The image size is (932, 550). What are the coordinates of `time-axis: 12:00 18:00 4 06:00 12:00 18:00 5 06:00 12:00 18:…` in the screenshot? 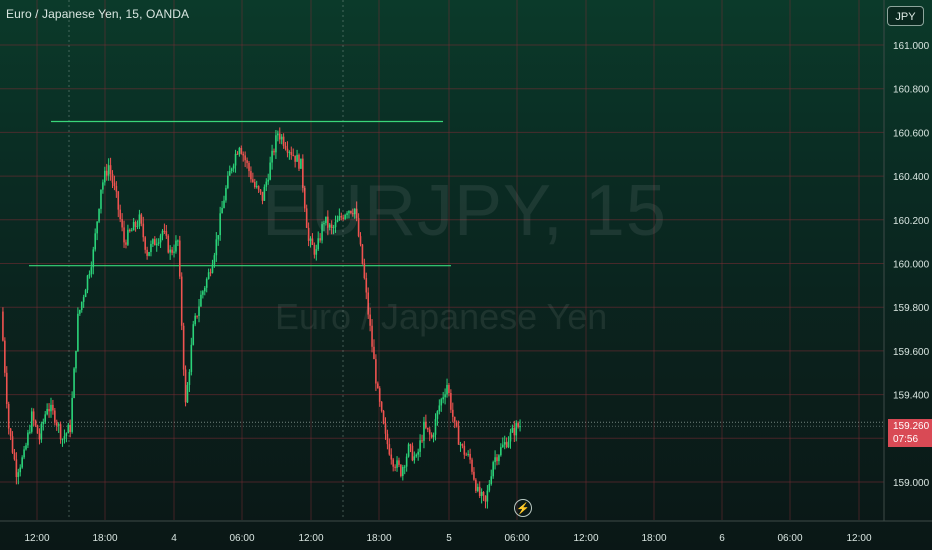 It's located at (466, 532).